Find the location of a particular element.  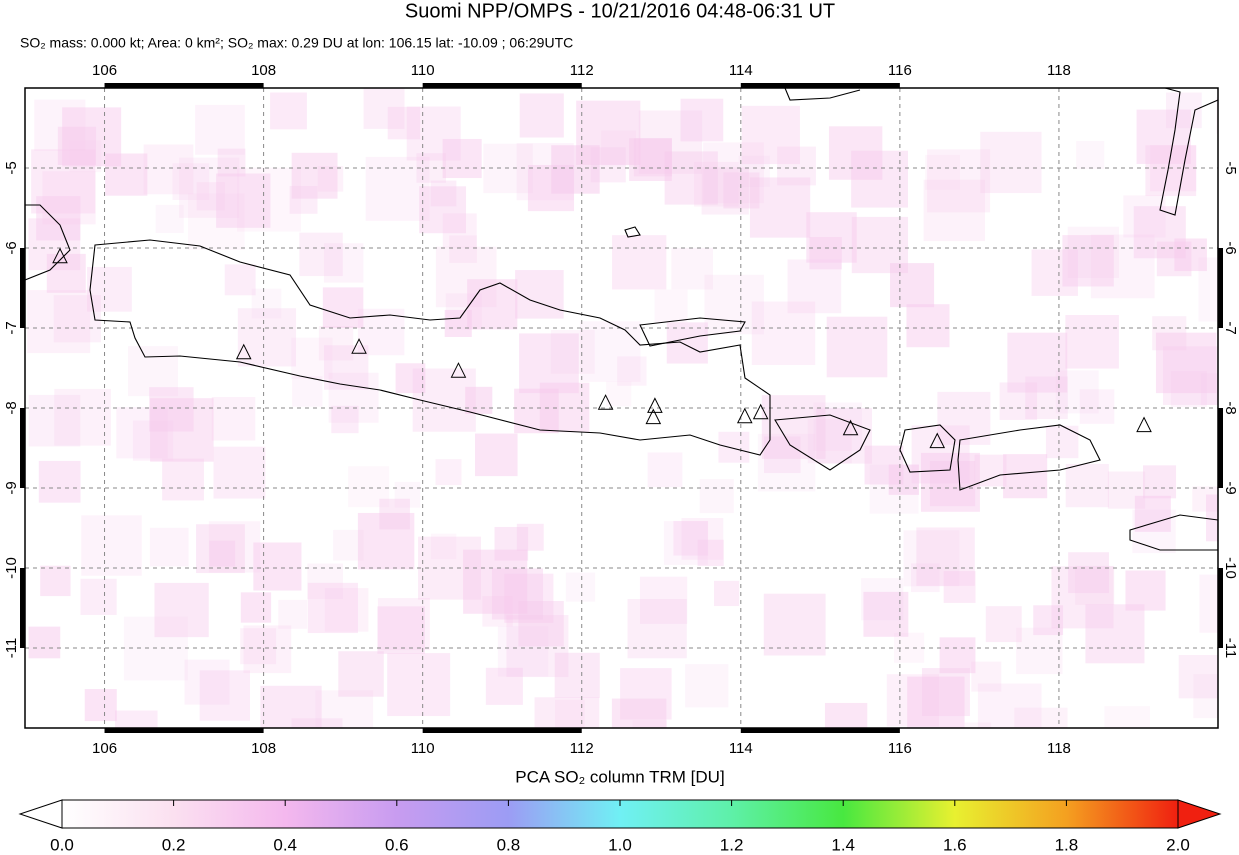

colorbar-tick-label: 0.6 is located at coordinates (397, 844).